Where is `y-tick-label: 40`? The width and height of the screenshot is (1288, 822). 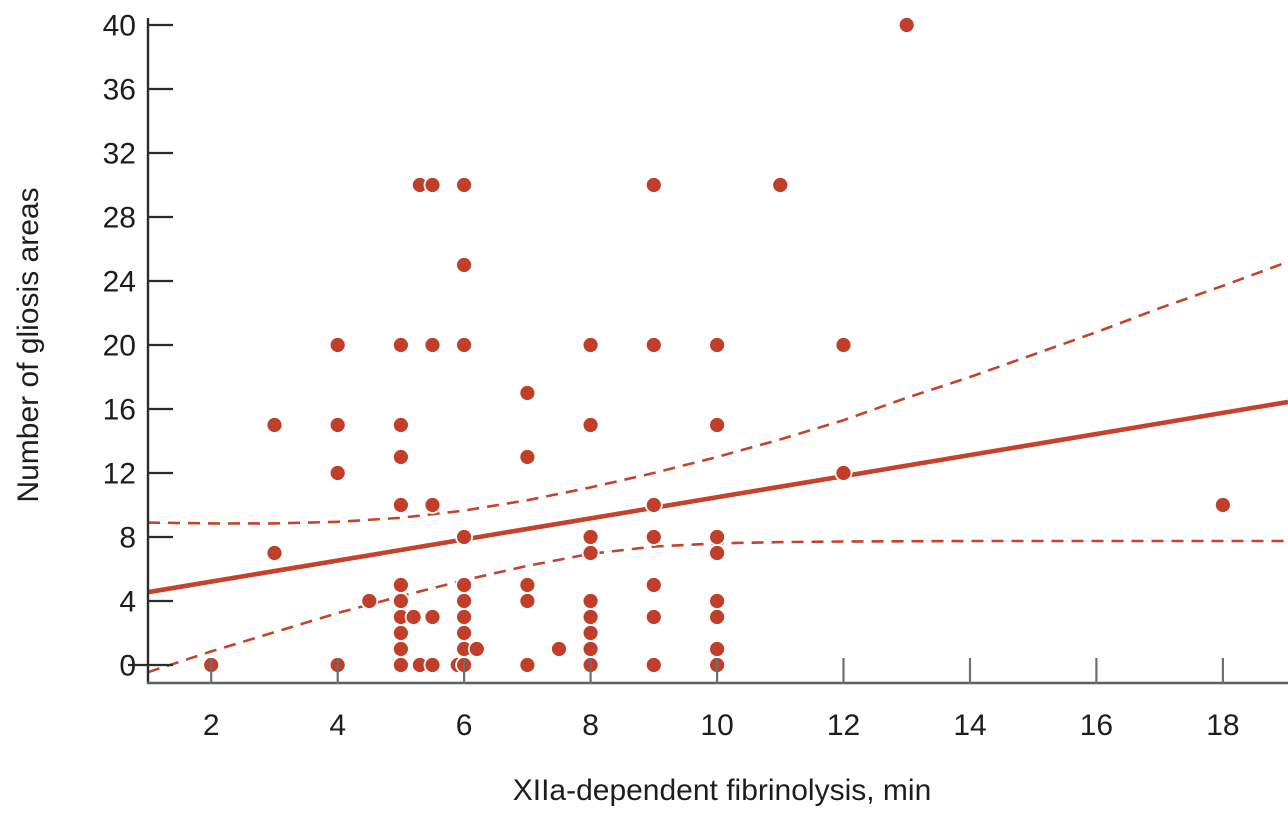
y-tick-label: 40 is located at coordinates (119, 26).